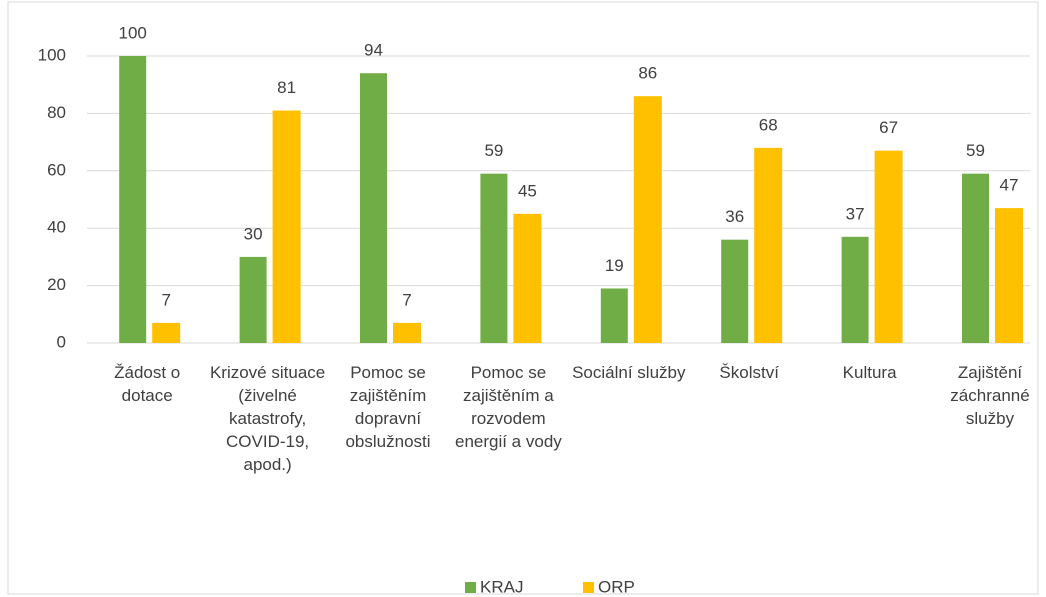 The height and width of the screenshot is (597, 1046). Describe the element at coordinates (56, 284) in the screenshot. I see `y-tick-label: 20` at that location.